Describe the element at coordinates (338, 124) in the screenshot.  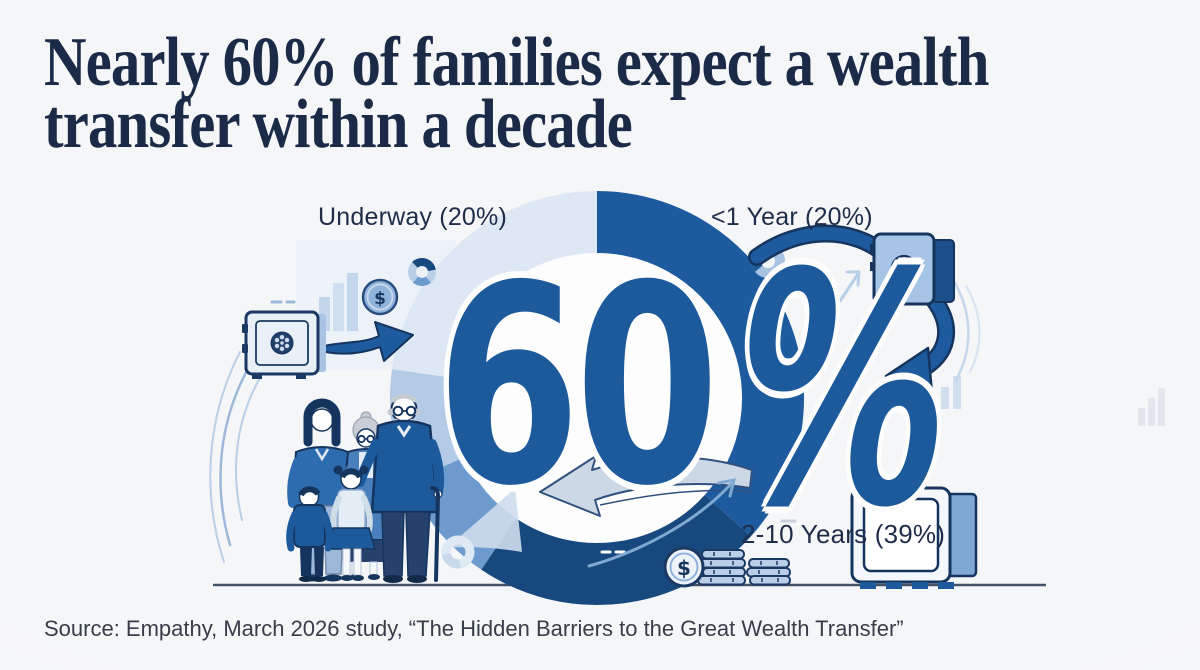
I see `page-title-line2: transfer within a decade` at that location.